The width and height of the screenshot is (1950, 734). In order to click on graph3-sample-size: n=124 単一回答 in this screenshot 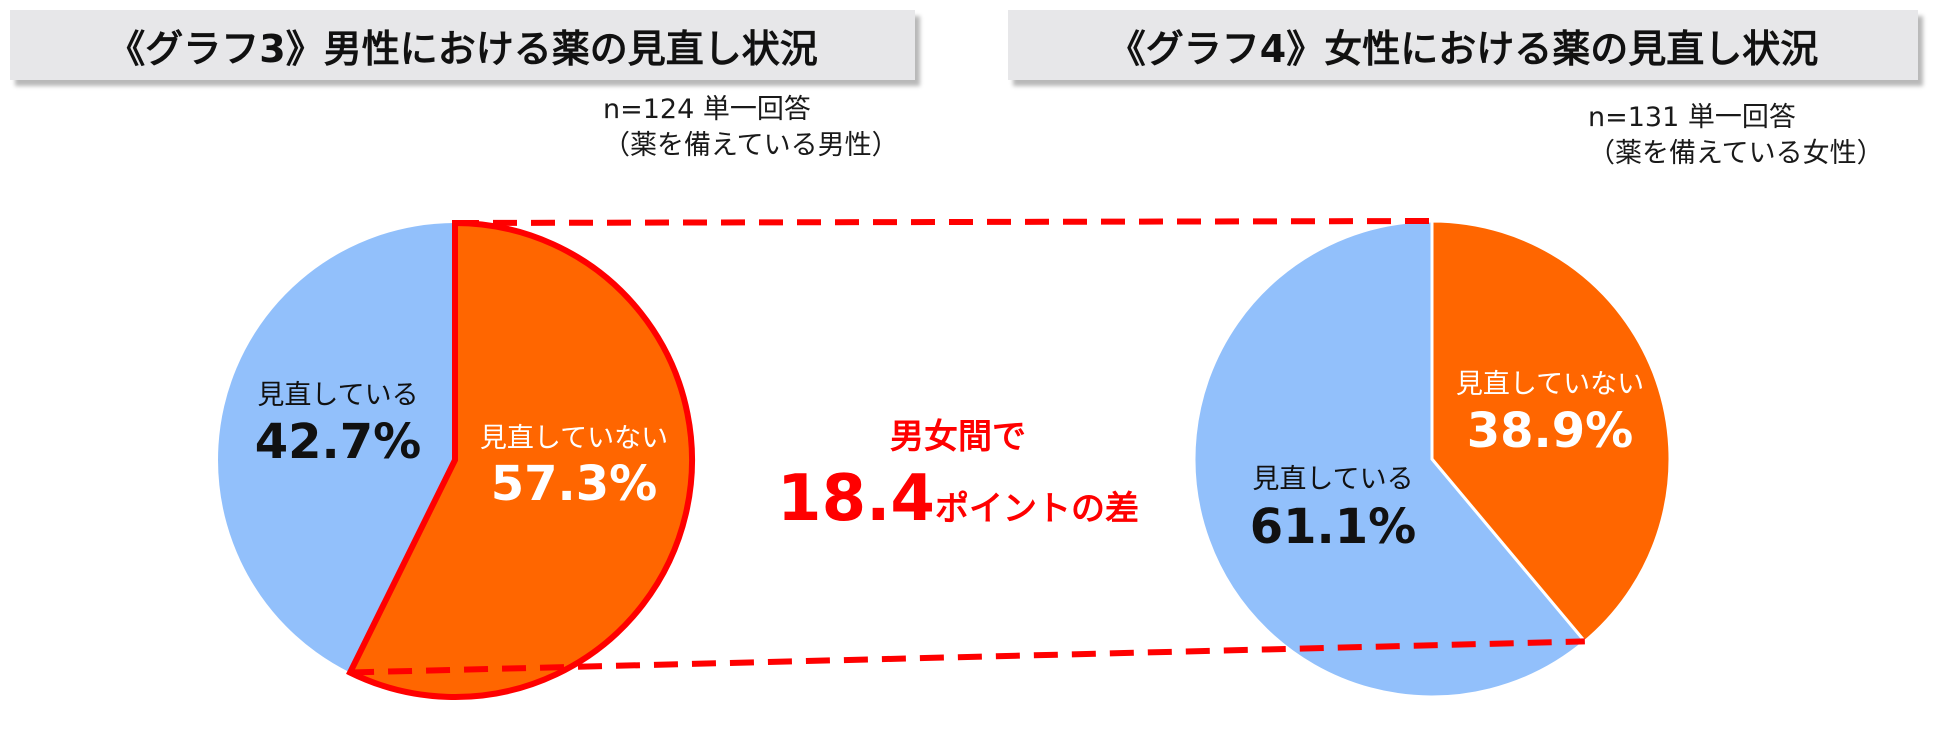, I will do `click(707, 109)`.